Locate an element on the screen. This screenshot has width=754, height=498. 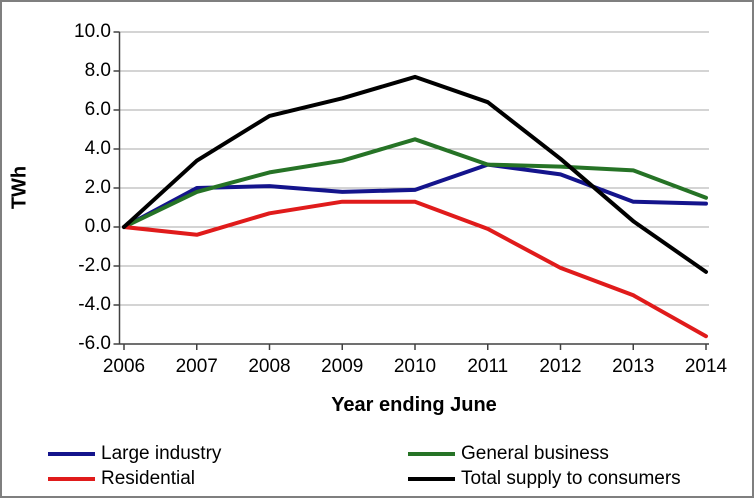
x-tick-label: 2007 is located at coordinates (196, 366).